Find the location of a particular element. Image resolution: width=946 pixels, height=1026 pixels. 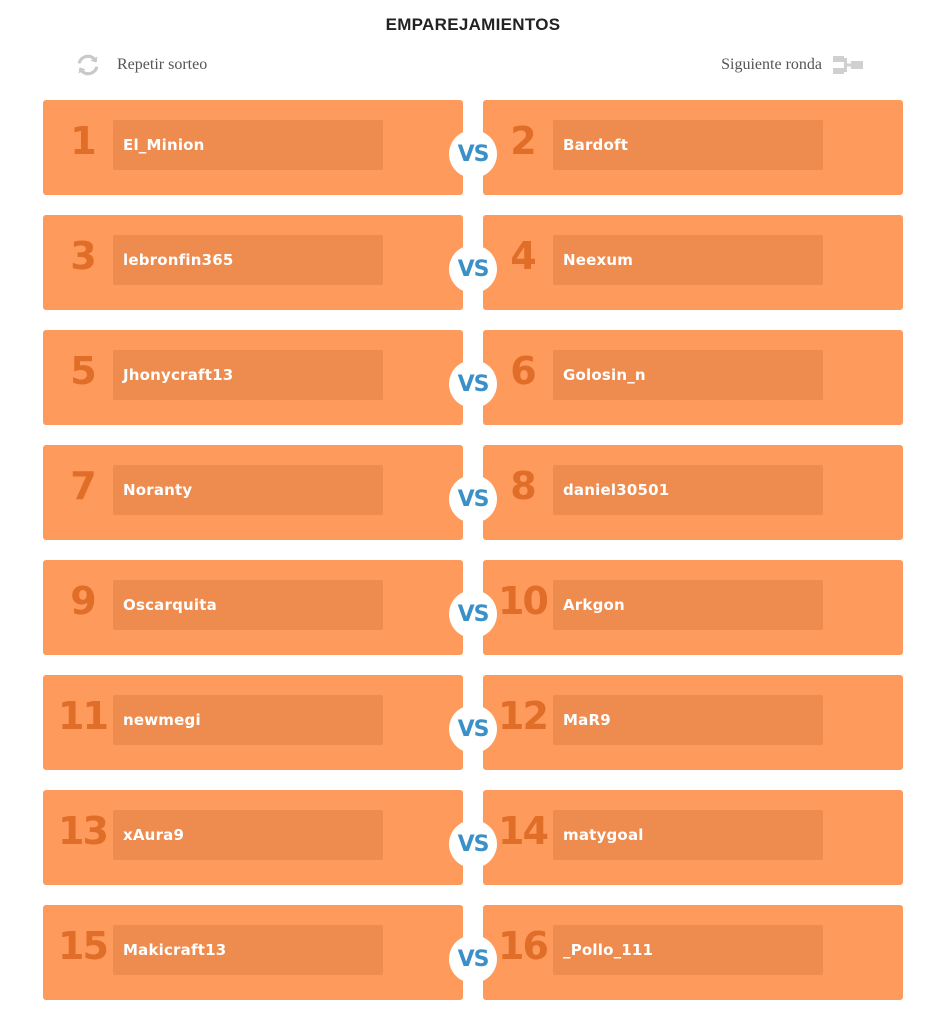

player-slot: 3 lebronfin365 is located at coordinates (253, 262).